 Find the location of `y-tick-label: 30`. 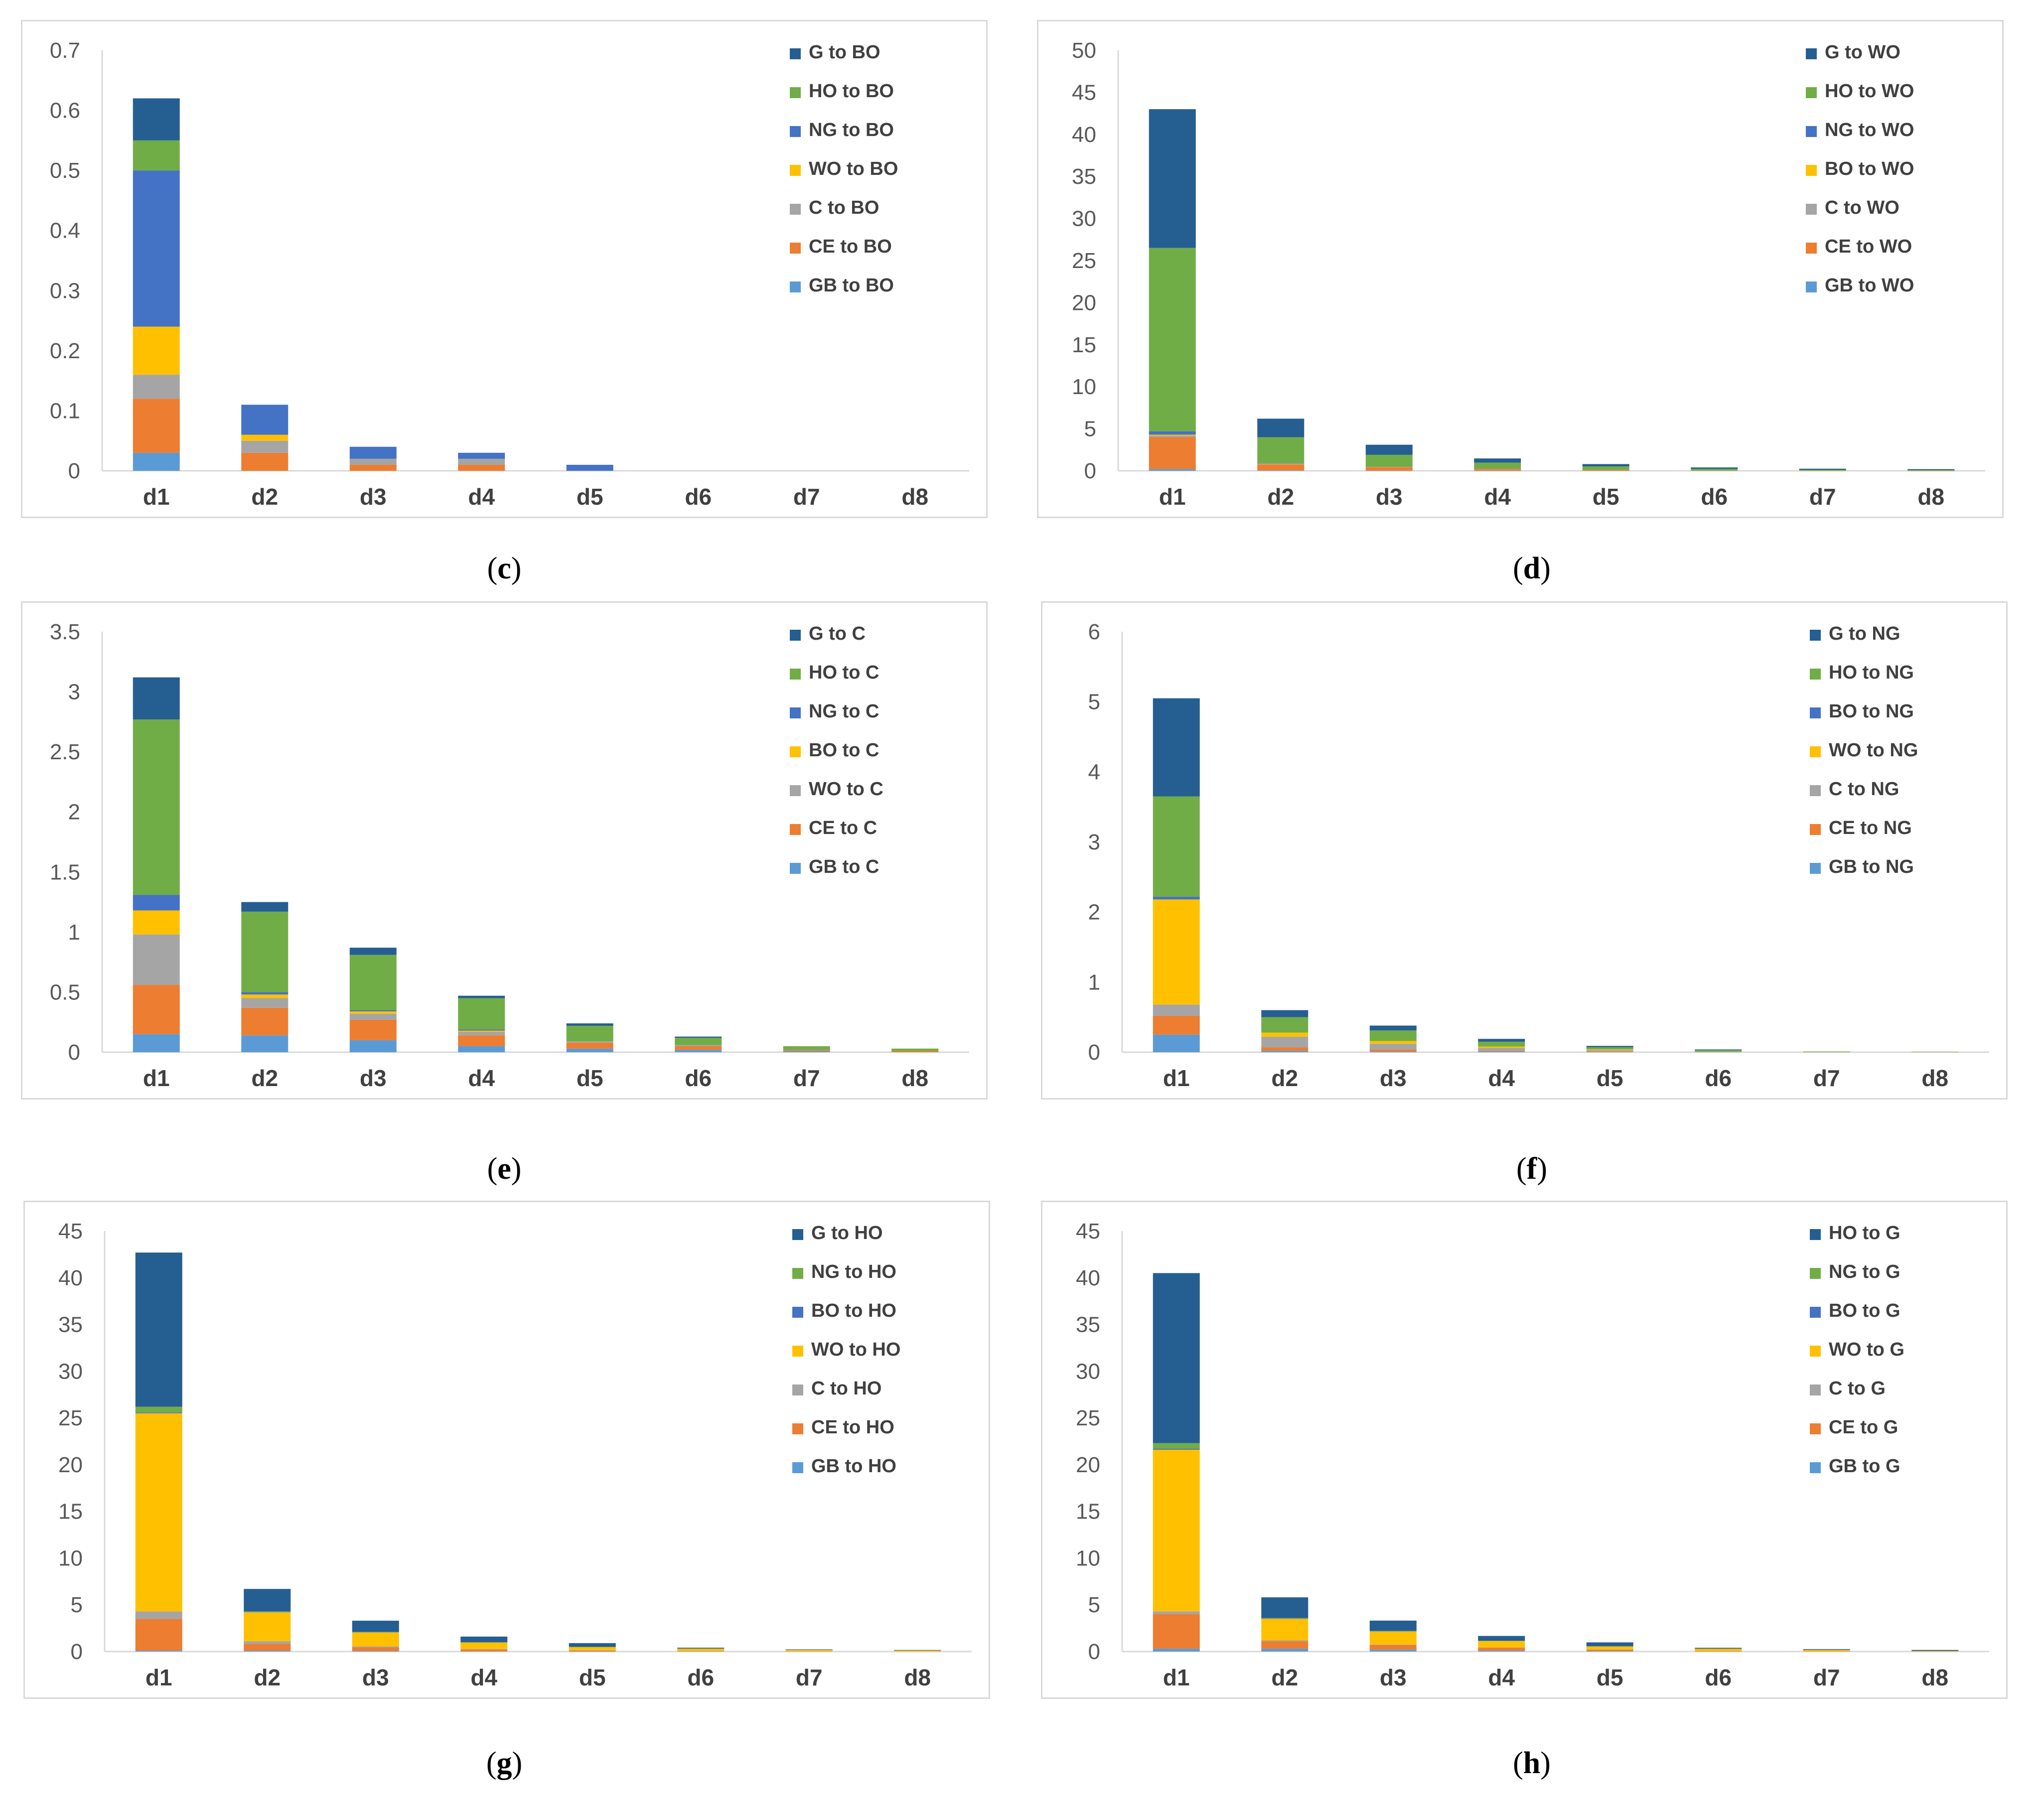

y-tick-label: 30 is located at coordinates (1088, 1371).